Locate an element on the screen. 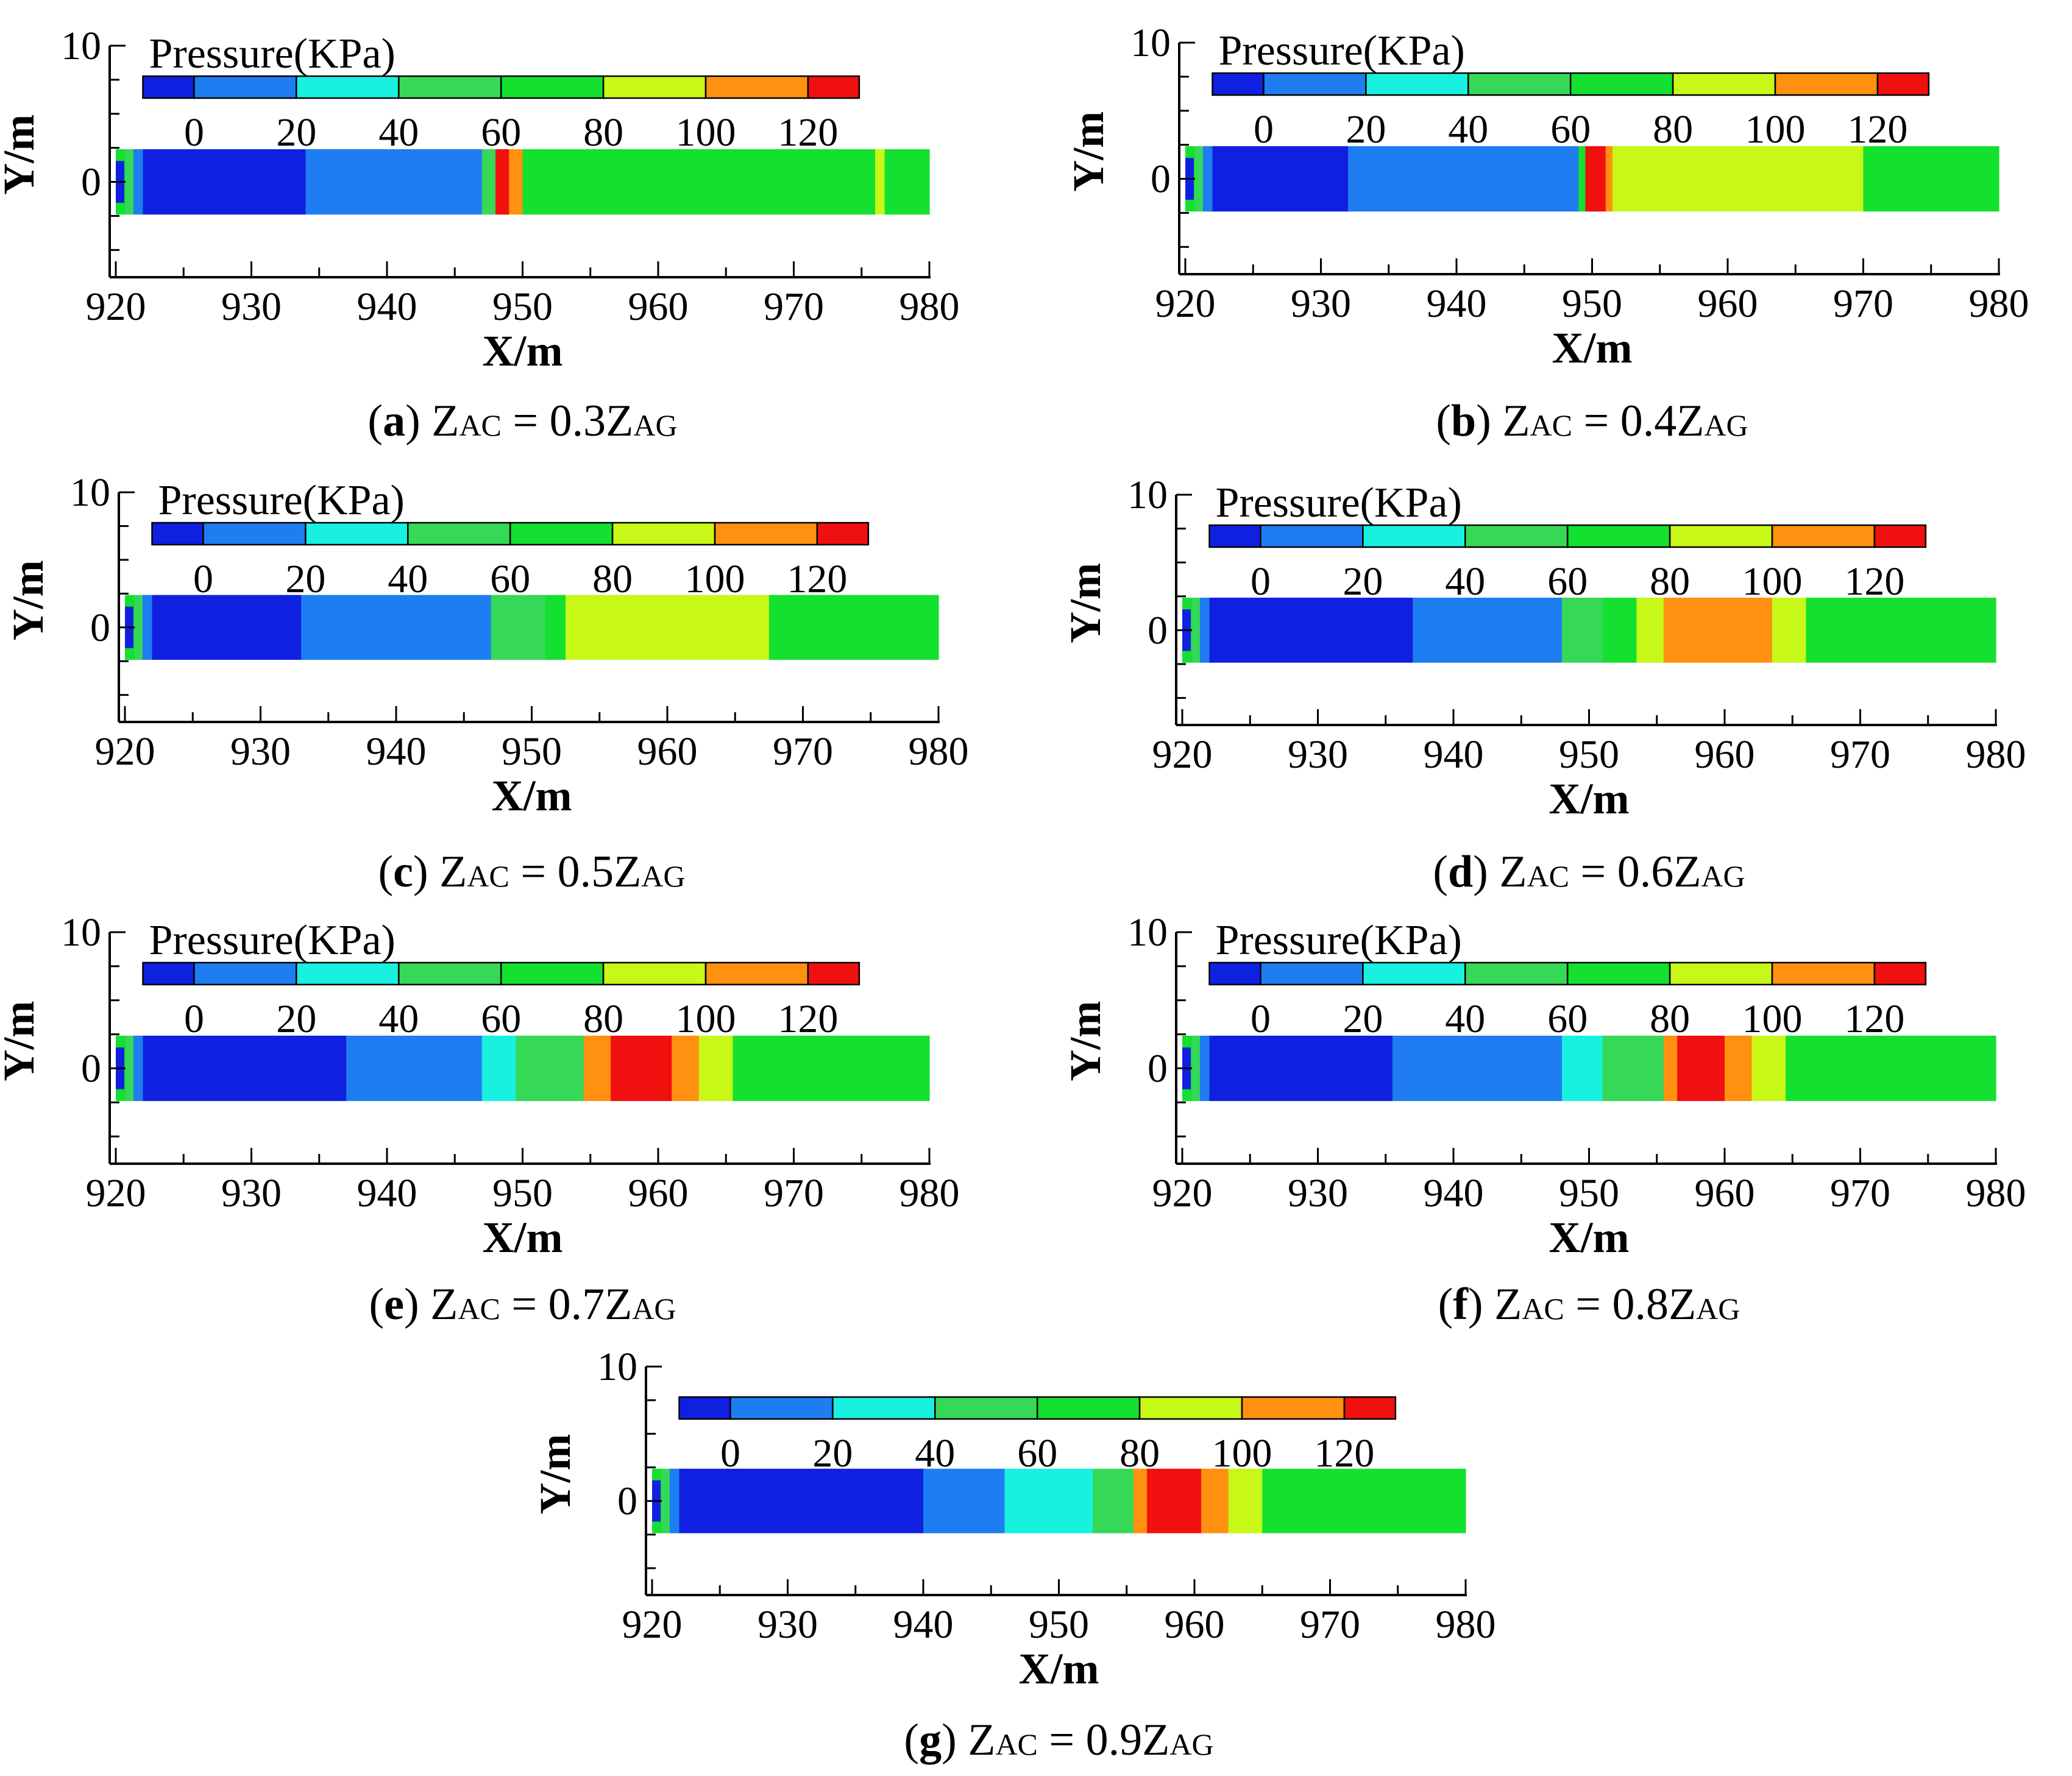  x-tick-label: 940 is located at coordinates (923, 1624).